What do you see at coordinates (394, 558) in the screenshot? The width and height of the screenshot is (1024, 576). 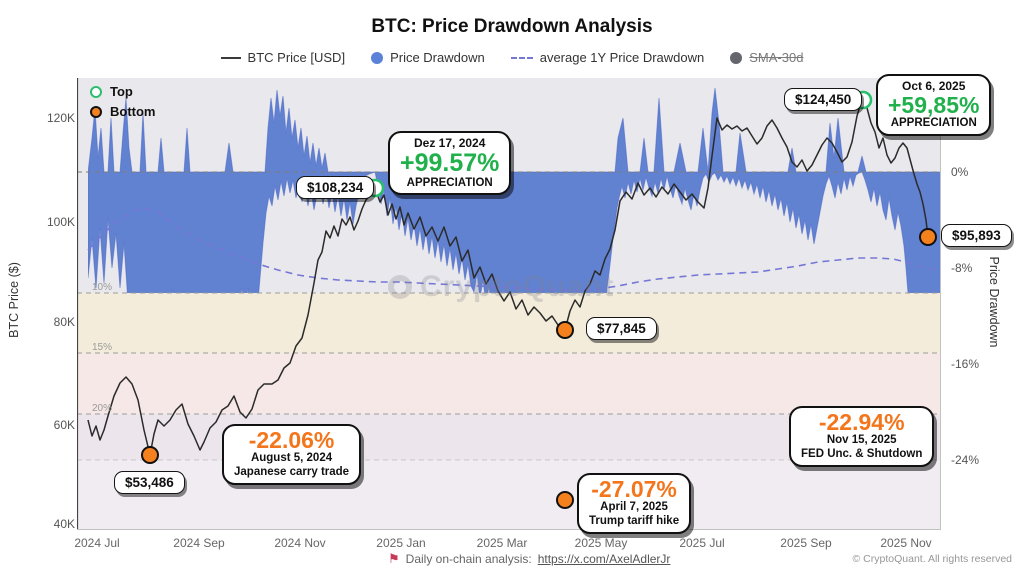 I see `red-flag-icon: ⚑` at bounding box center [394, 558].